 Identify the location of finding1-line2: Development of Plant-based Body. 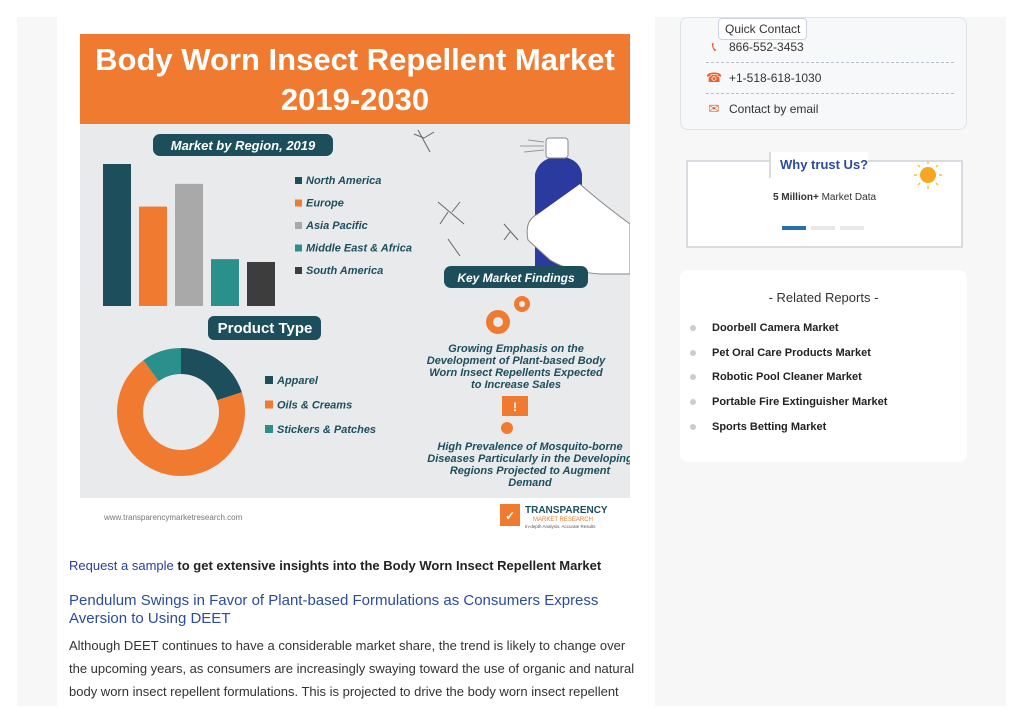
(516, 361).